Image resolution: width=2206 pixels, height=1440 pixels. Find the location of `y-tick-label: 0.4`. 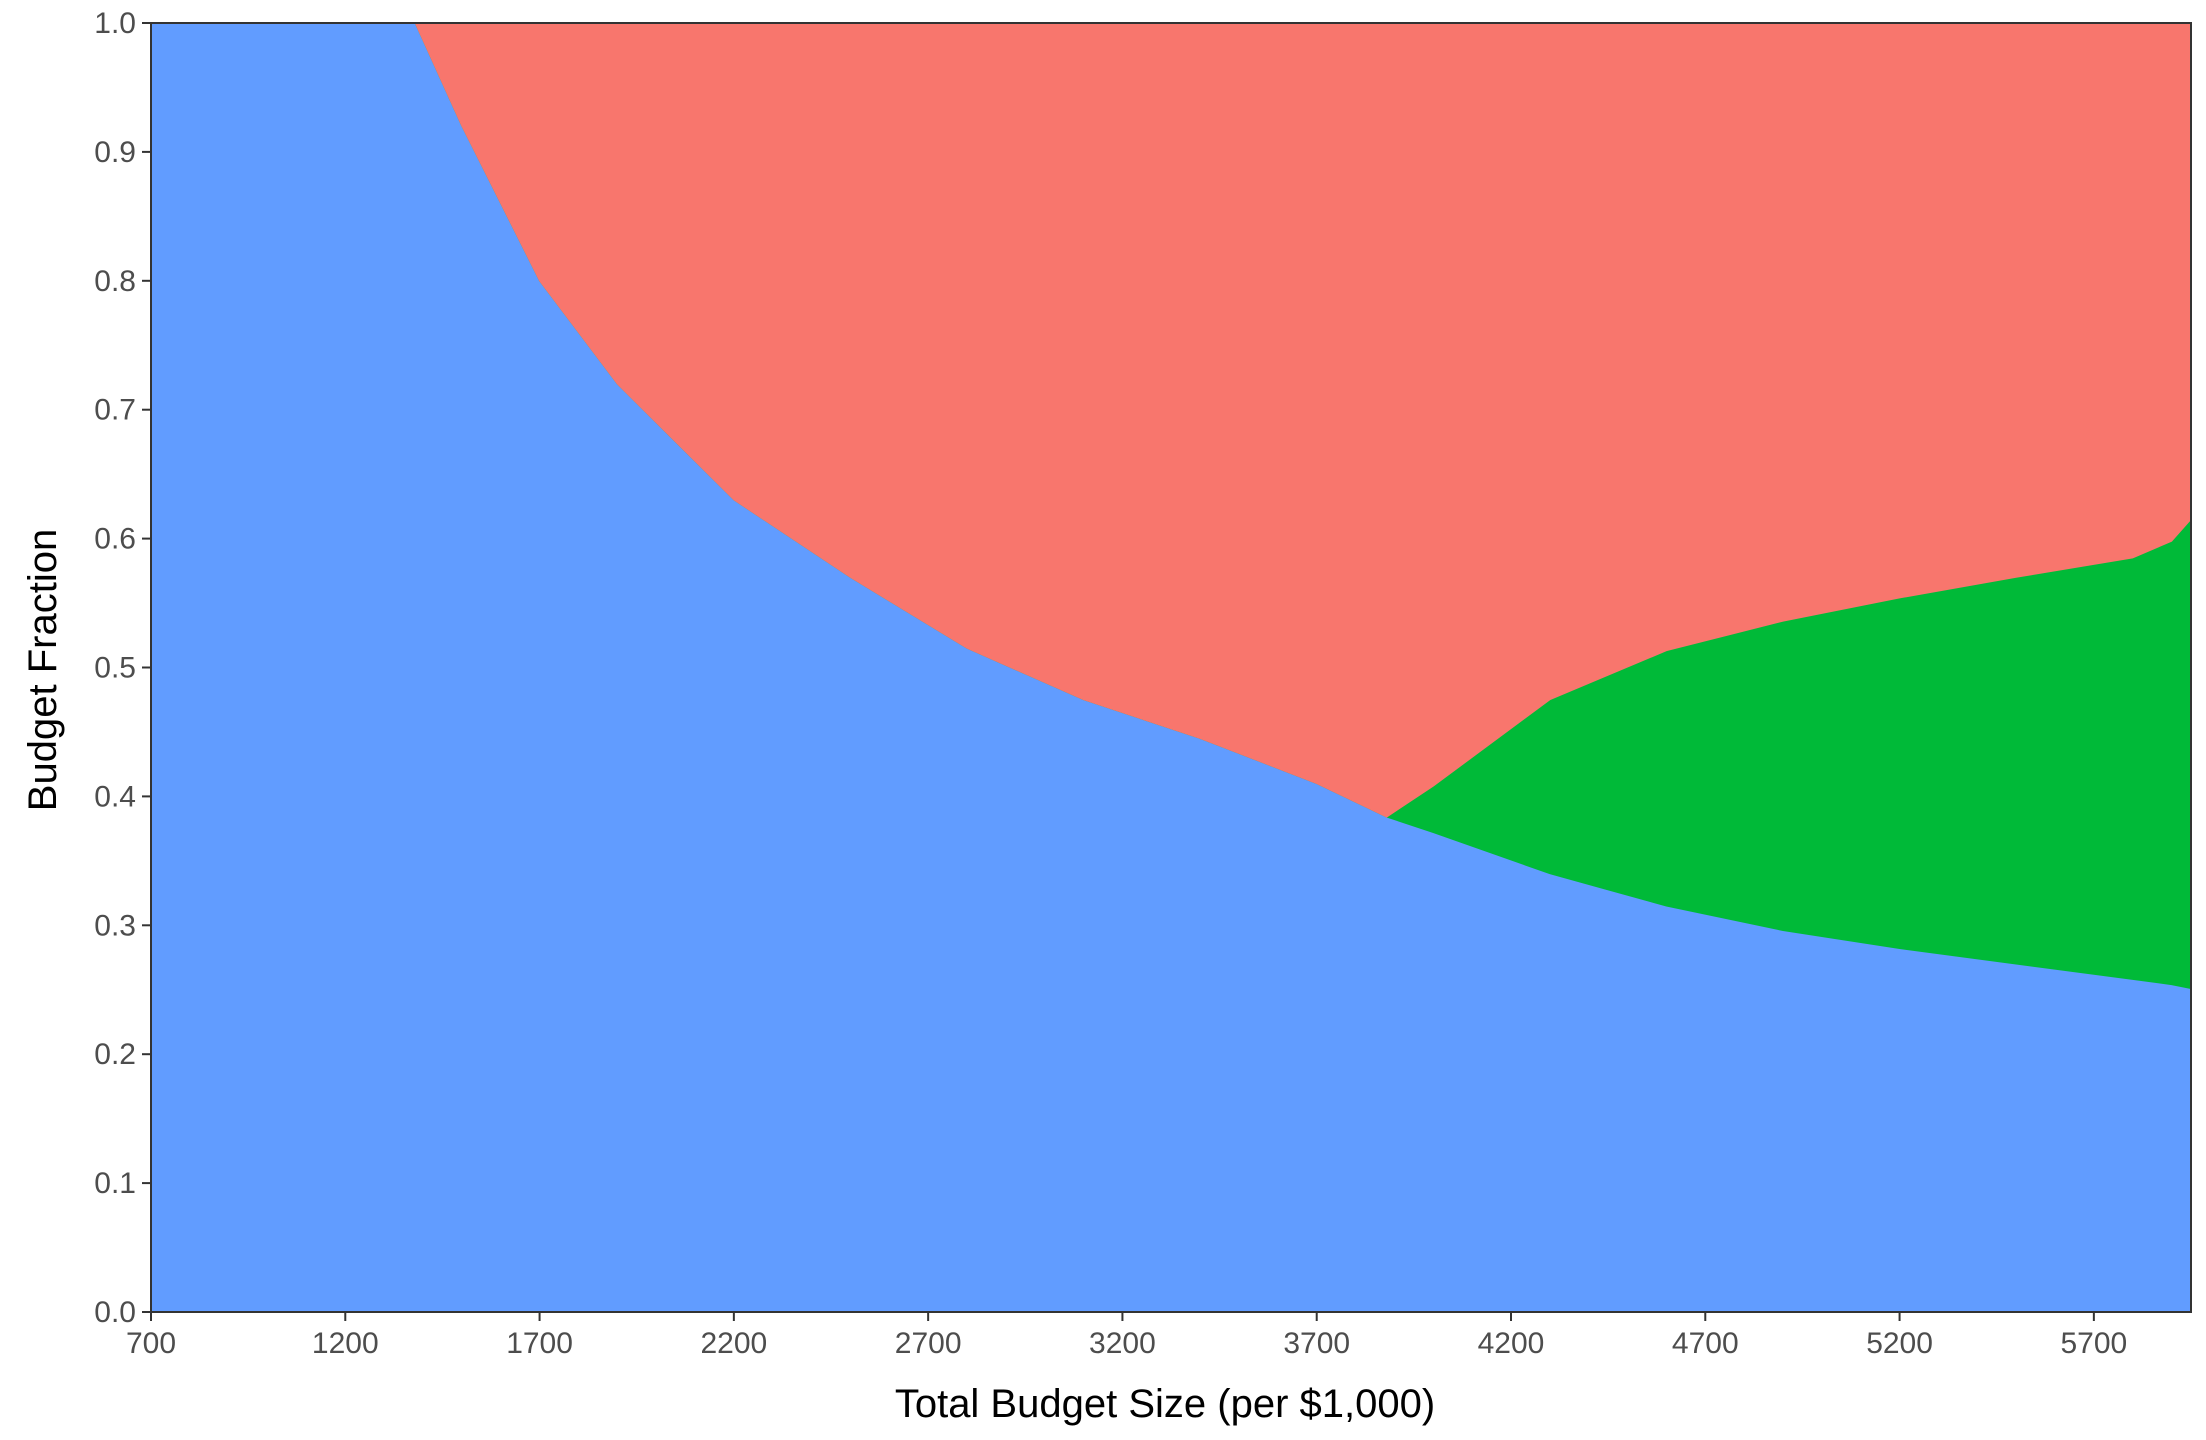

y-tick-label: 0.4 is located at coordinates (115, 796).